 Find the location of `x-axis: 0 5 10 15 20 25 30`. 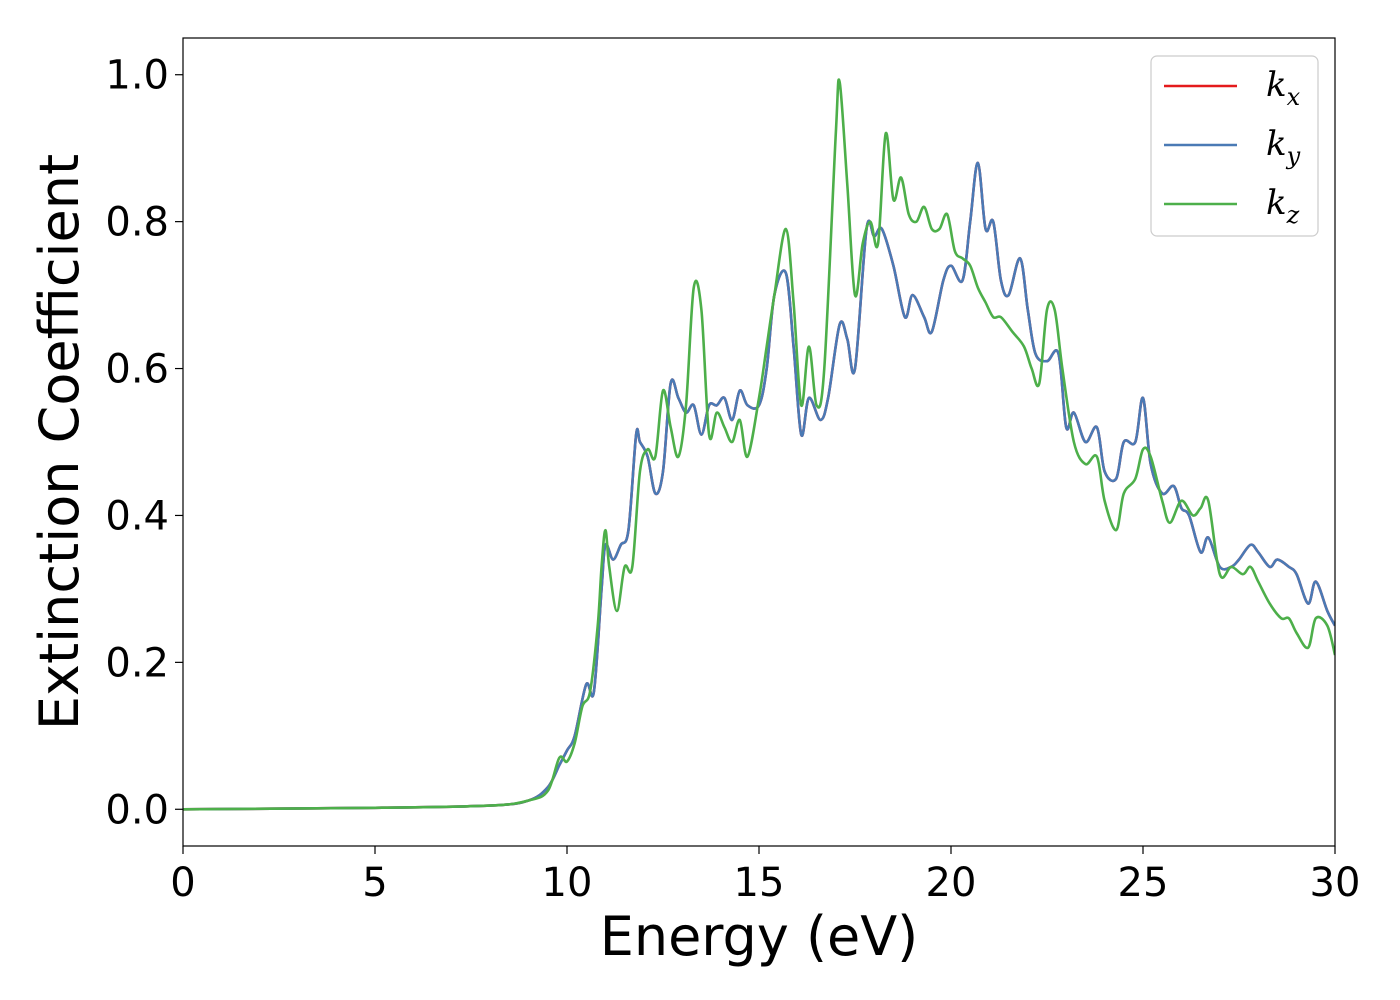

x-axis: 0 5 10 15 20 25 30 is located at coordinates (765, 876).